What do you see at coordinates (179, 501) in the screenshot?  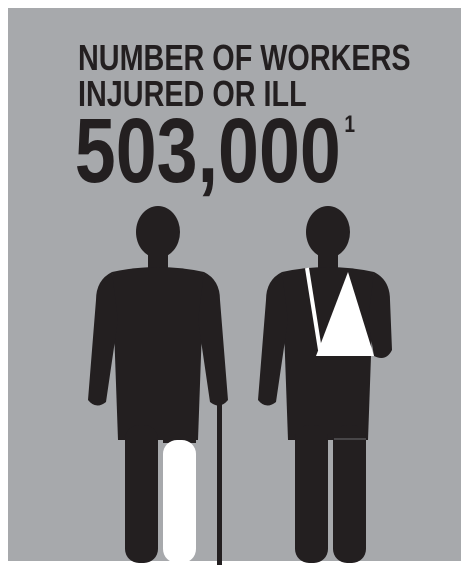 I see `leg-cast` at bounding box center [179, 501].